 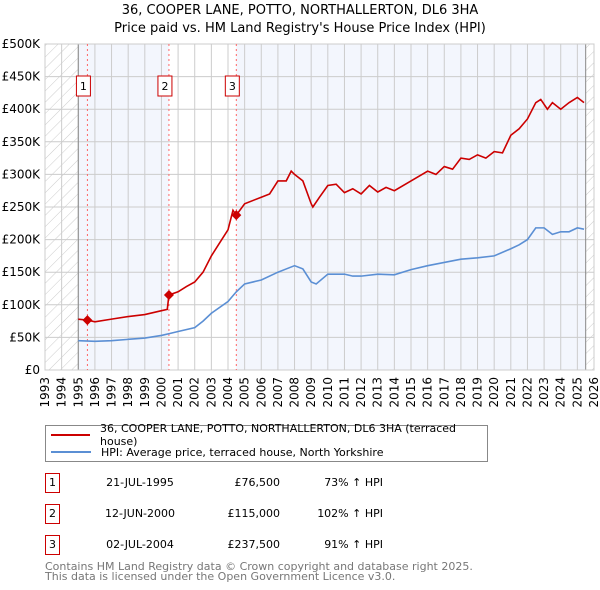 What do you see at coordinates (178, 392) in the screenshot?
I see `x-tick-label: 2001` at bounding box center [178, 392].